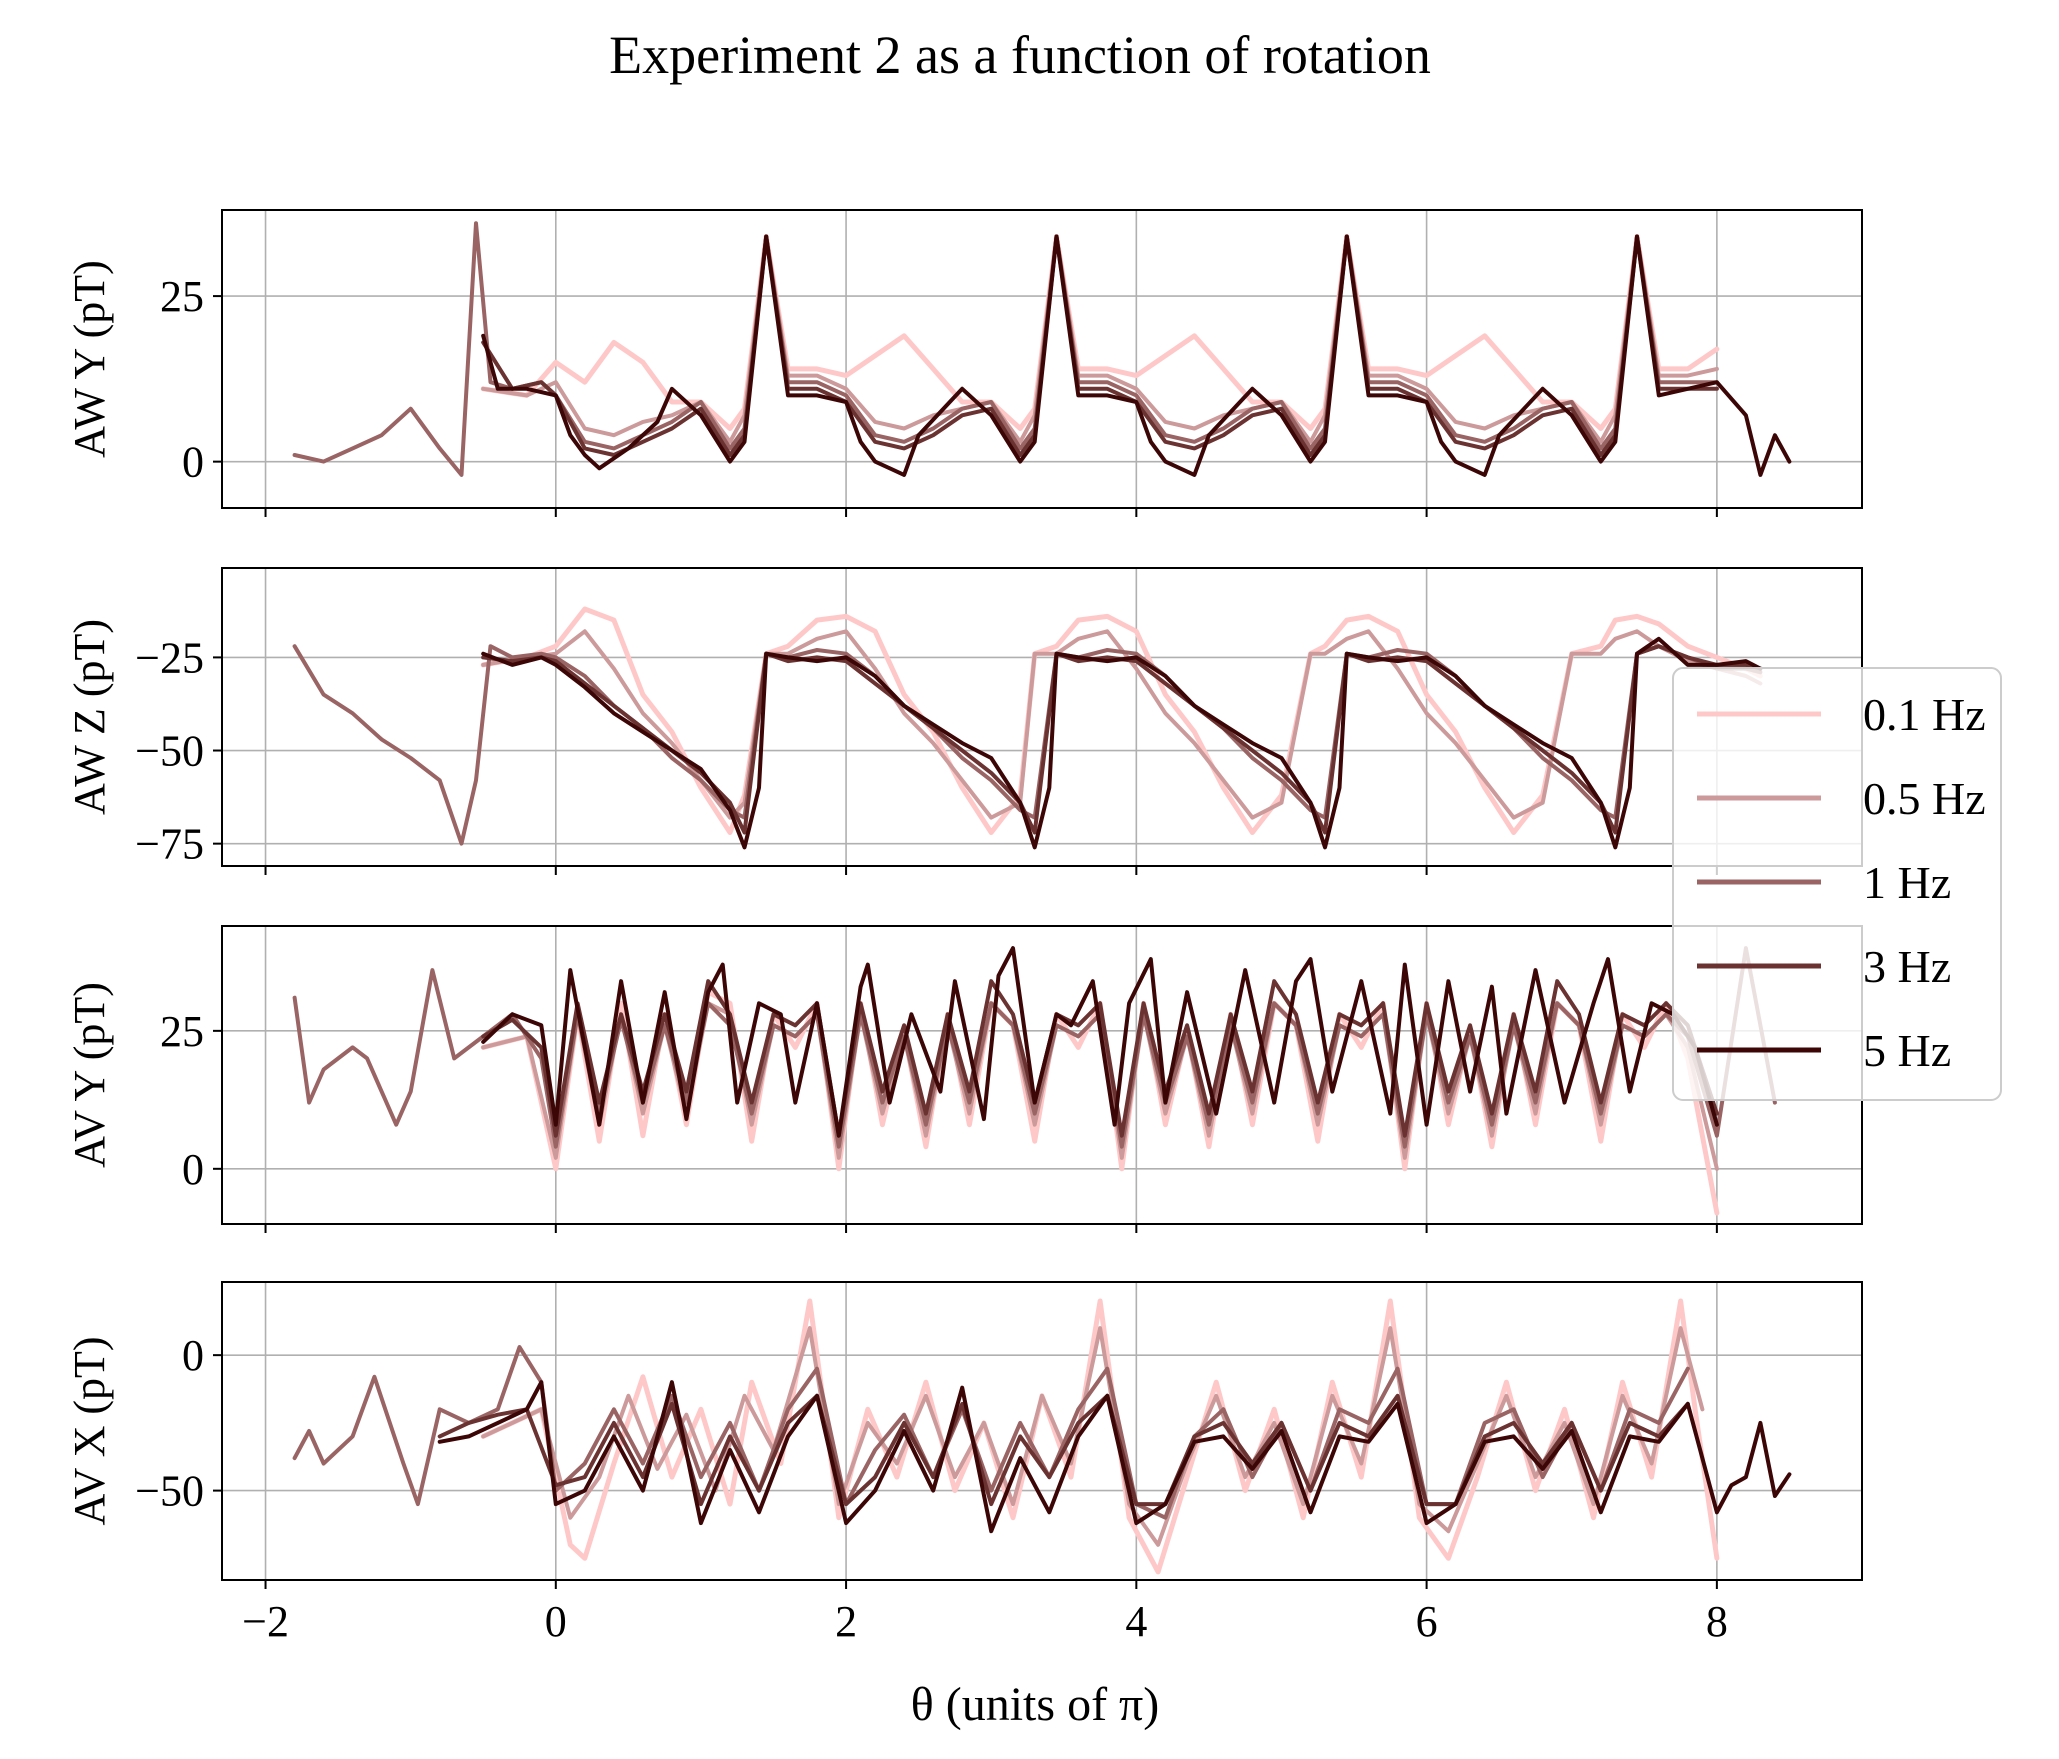  What do you see at coordinates (1136, 1621) in the screenshot?
I see `x-tick-label: 4` at bounding box center [1136, 1621].